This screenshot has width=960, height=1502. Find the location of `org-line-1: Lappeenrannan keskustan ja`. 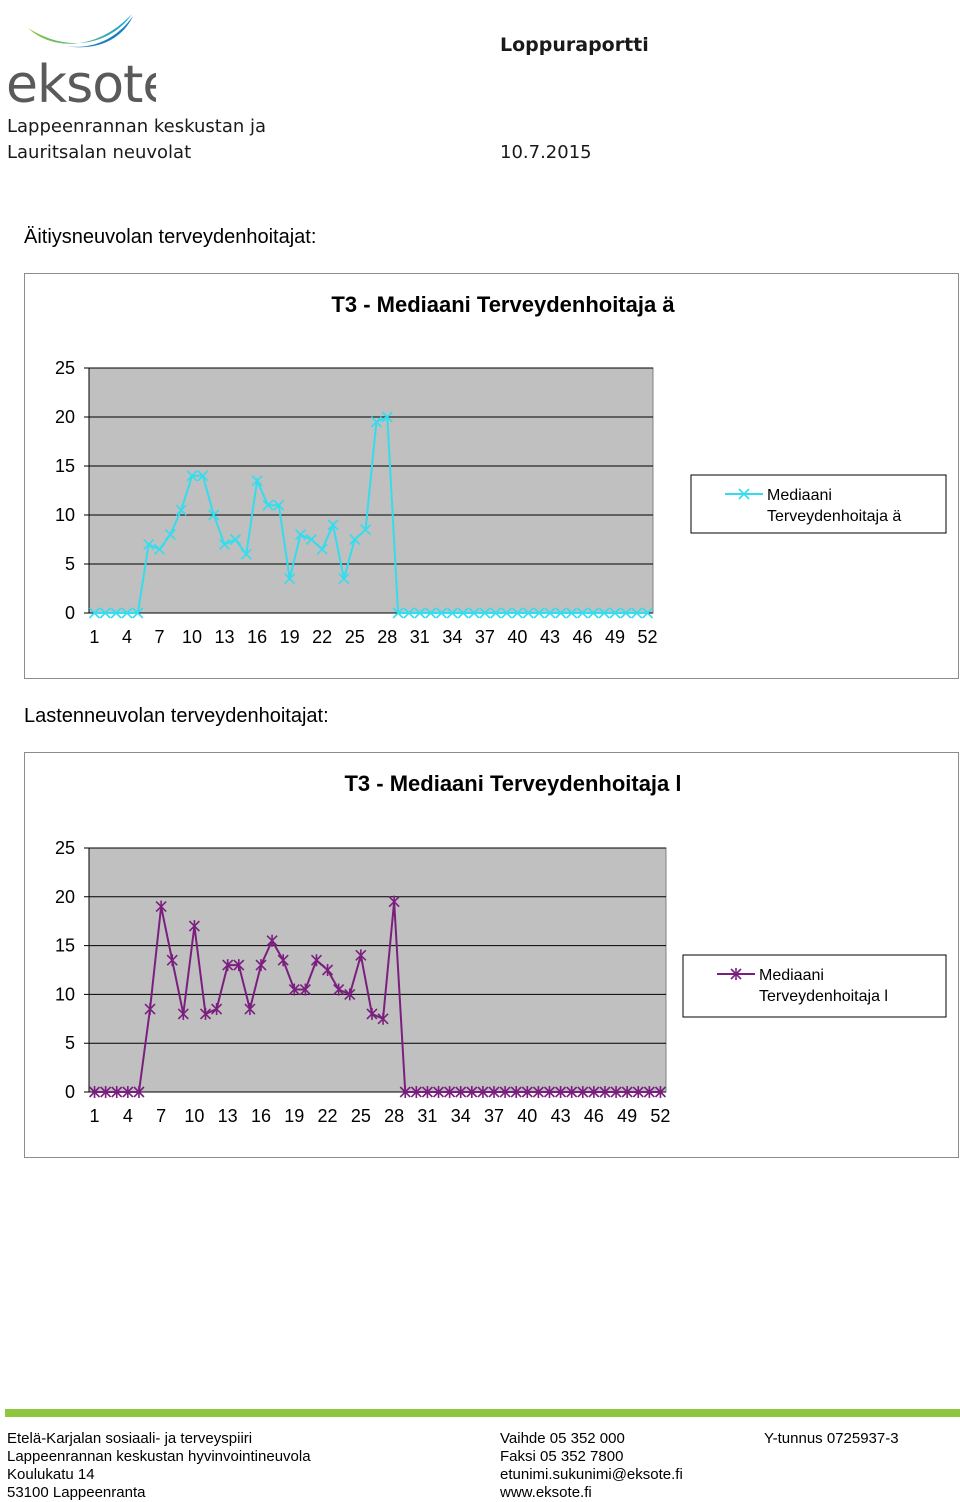

org-line-1: Lappeenrannan keskustan ja is located at coordinates (137, 126).